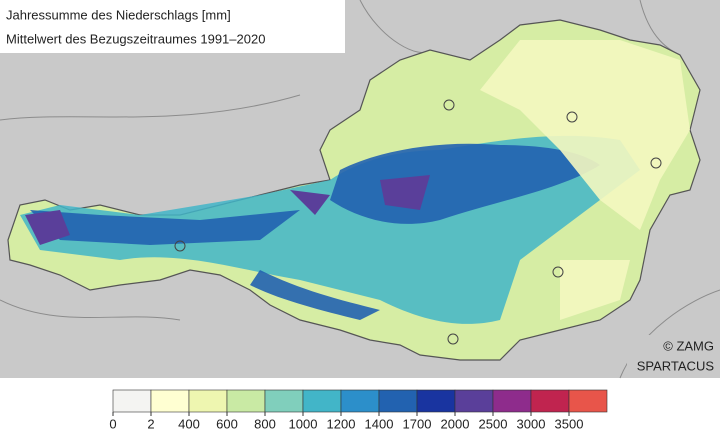 The height and width of the screenshot is (440, 720). I want to click on legend-tick-label: 1200, so click(341, 423).